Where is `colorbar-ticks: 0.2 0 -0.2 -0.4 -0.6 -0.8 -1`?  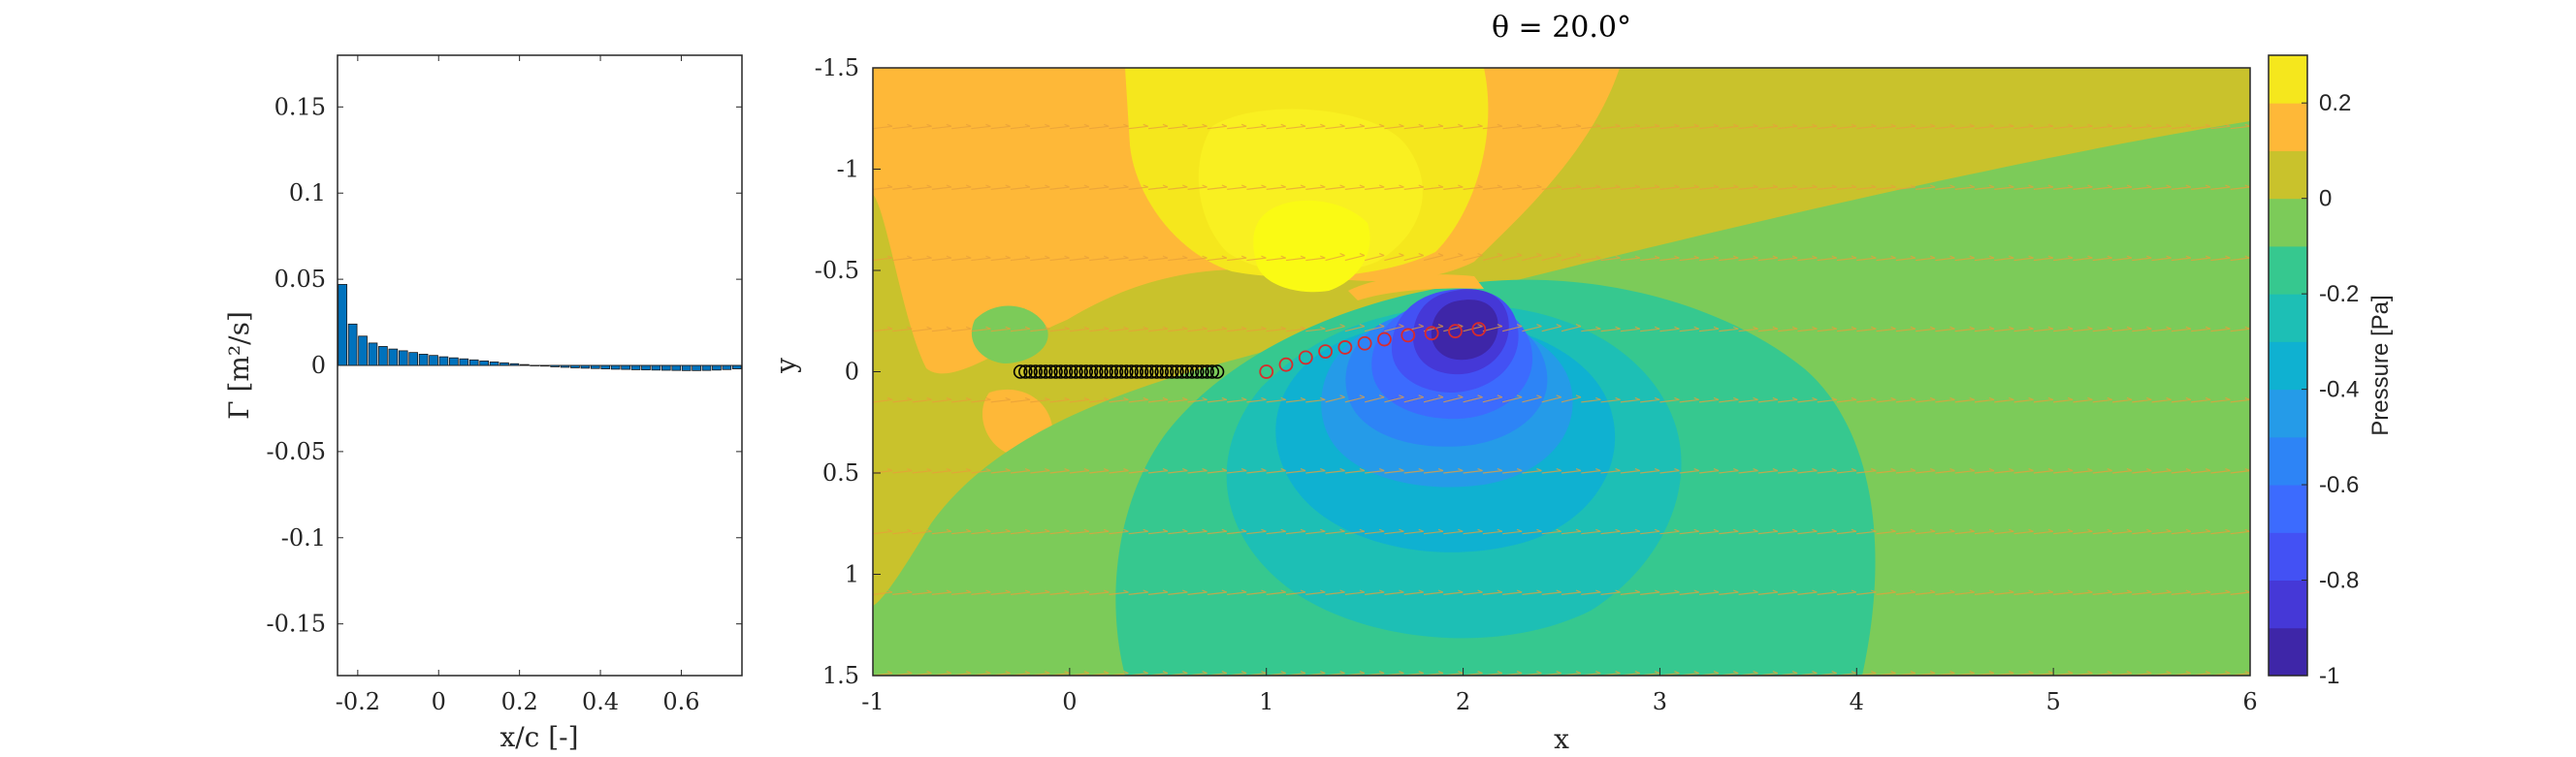
colorbar-ticks: 0.2 0 -0.2 -0.4 -0.6 -0.8 -1 is located at coordinates (2330, 389).